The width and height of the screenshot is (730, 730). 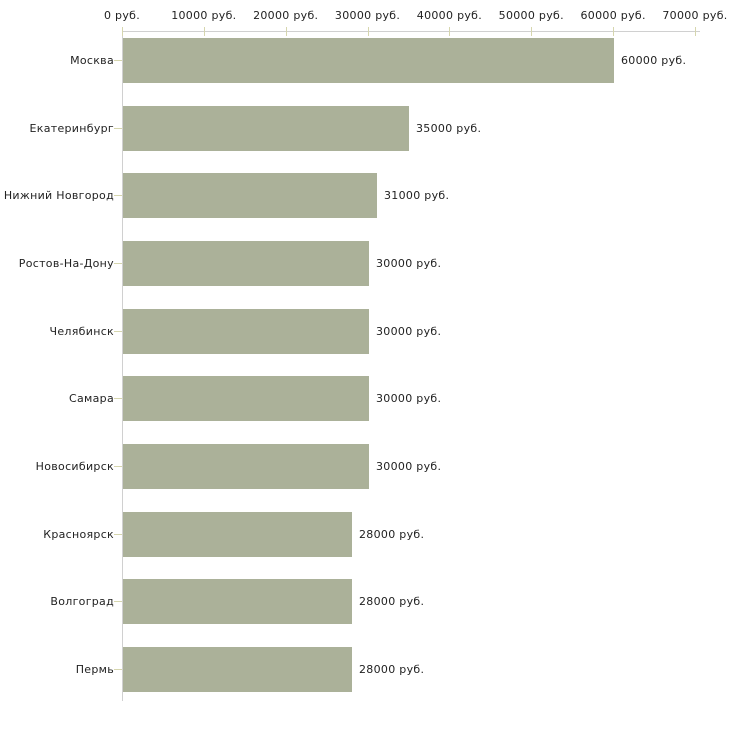 I want to click on value-label: 35000 руб., so click(x=449, y=128).